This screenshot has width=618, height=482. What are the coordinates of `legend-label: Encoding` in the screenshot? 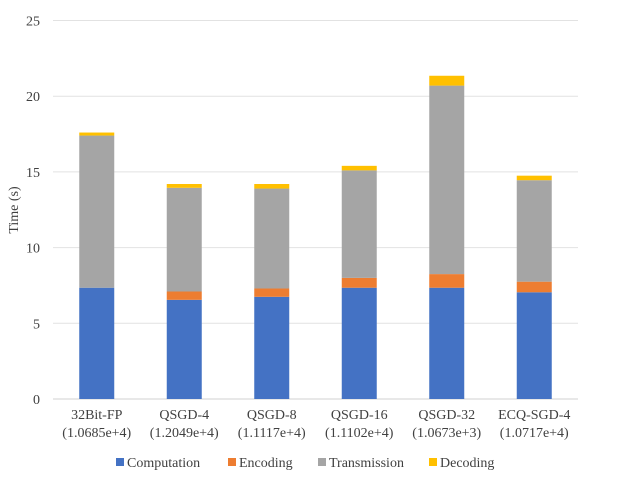 It's located at (266, 463).